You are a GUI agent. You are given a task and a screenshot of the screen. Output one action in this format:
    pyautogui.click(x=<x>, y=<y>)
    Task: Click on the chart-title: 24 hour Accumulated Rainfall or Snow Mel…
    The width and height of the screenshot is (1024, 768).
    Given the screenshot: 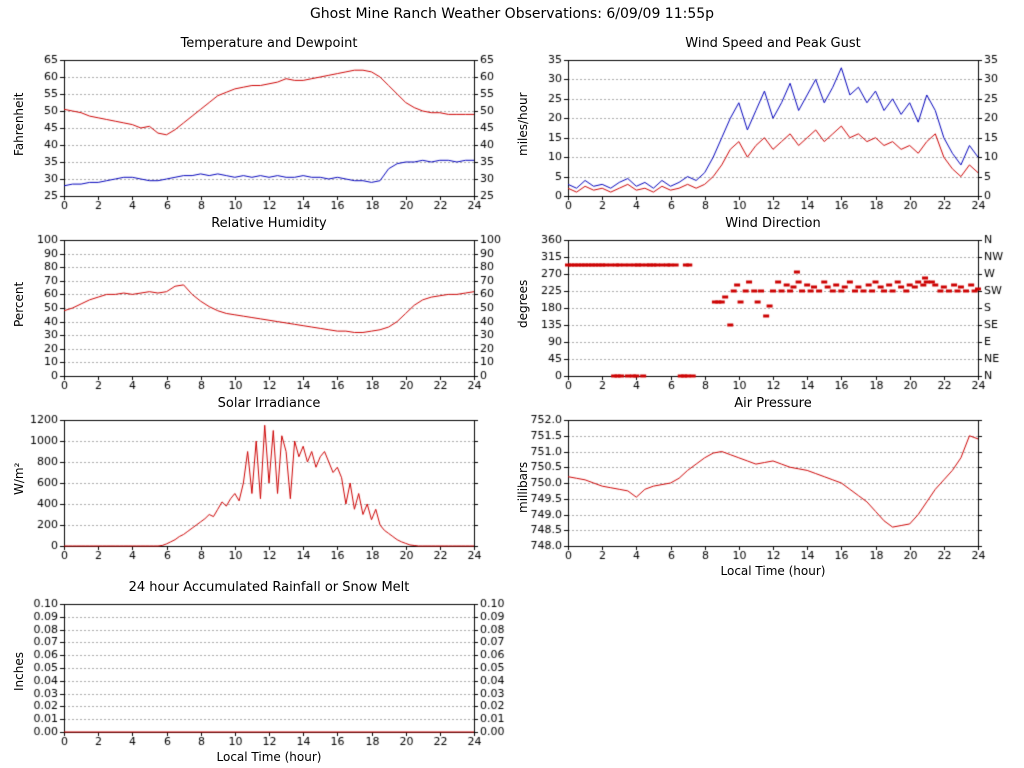 What is the action you would take?
    pyautogui.click(x=269, y=587)
    